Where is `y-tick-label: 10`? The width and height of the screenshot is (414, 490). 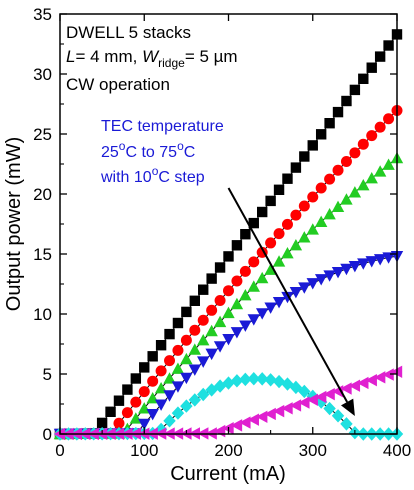 y-tick-label: 10 is located at coordinates (42, 314).